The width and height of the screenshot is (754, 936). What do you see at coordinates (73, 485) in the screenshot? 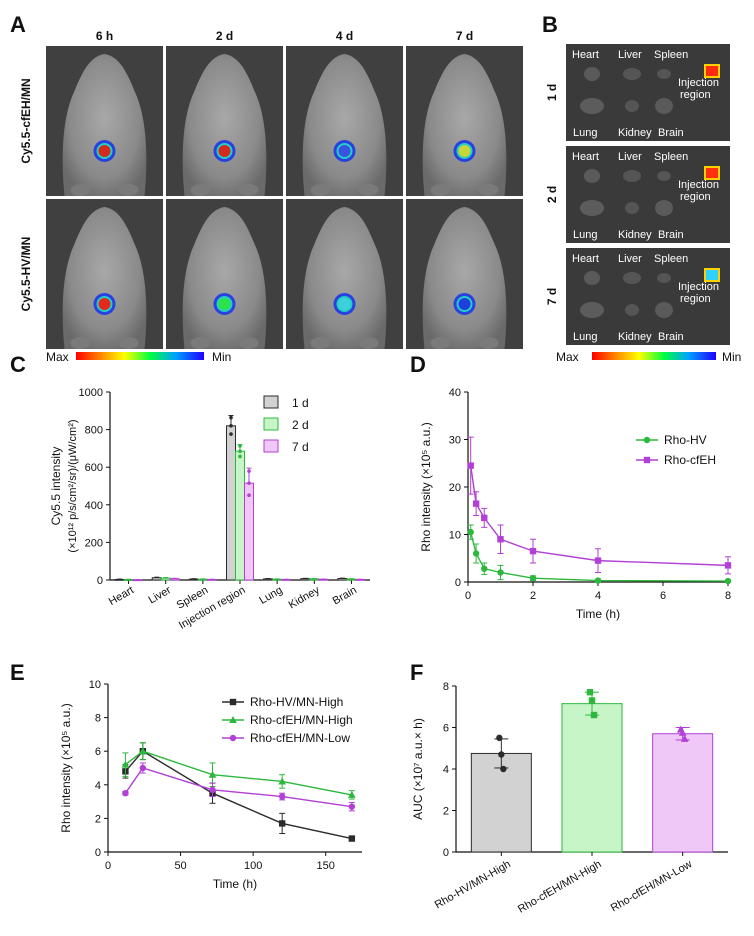
I see `y-axis-label: (×10¹² p/s/cm²/sr)/(μW/cm²)` at bounding box center [73, 485].